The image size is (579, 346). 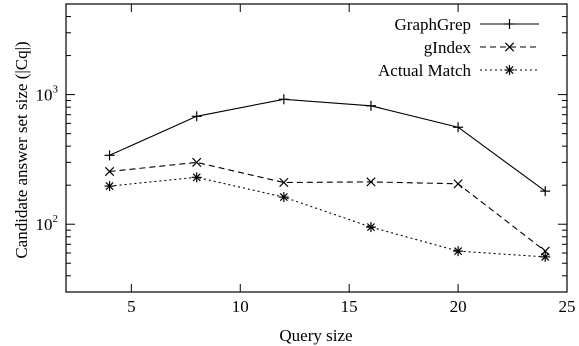 I want to click on legend-label-graphgrep: GraphGrep, so click(x=433, y=24).